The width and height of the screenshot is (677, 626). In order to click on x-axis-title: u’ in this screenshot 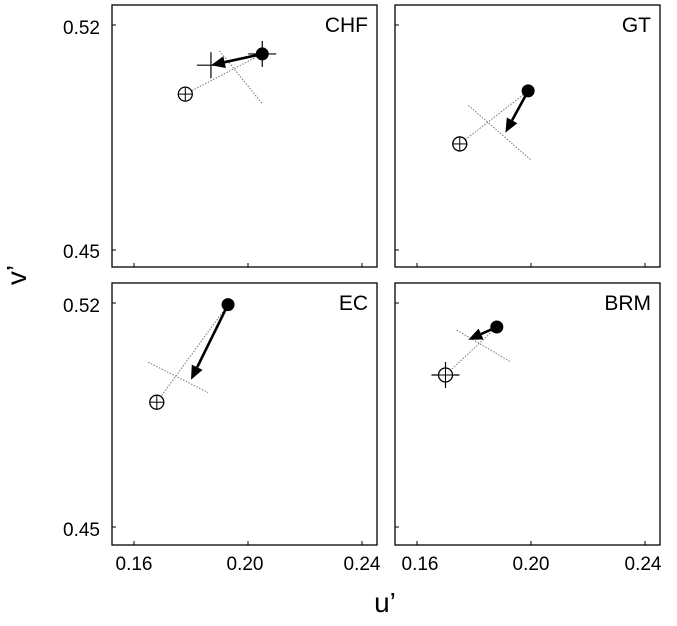, I will do `click(385, 602)`.